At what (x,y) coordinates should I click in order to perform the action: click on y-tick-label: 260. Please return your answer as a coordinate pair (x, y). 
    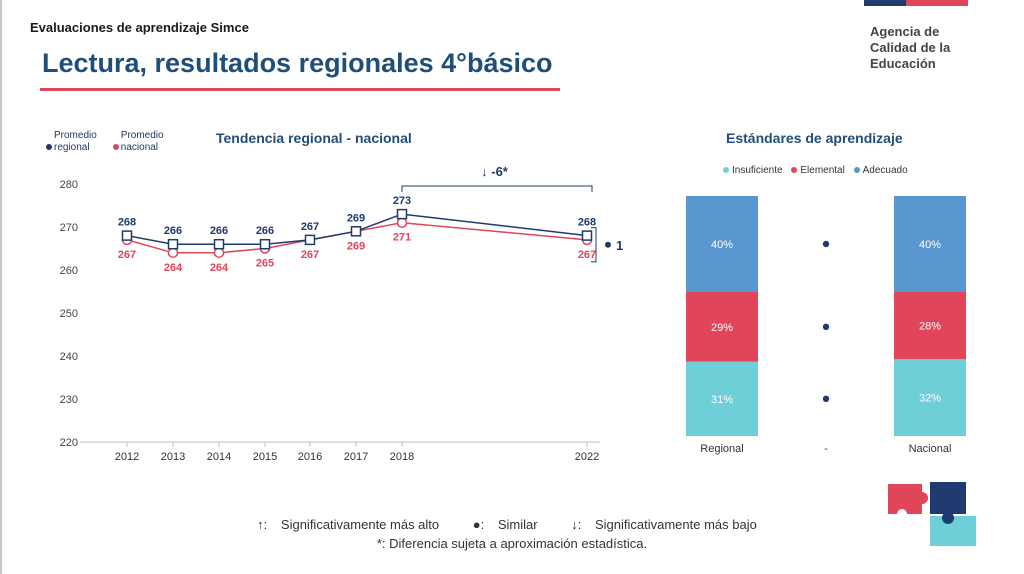
    Looking at the image, I should click on (69, 271).